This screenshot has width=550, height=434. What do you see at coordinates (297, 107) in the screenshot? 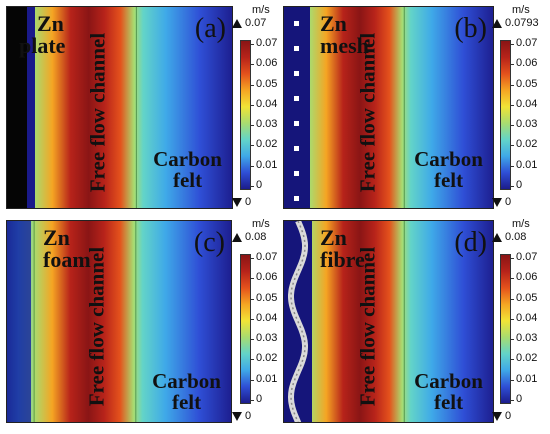
I see `zn-mesh-region` at bounding box center [297, 107].